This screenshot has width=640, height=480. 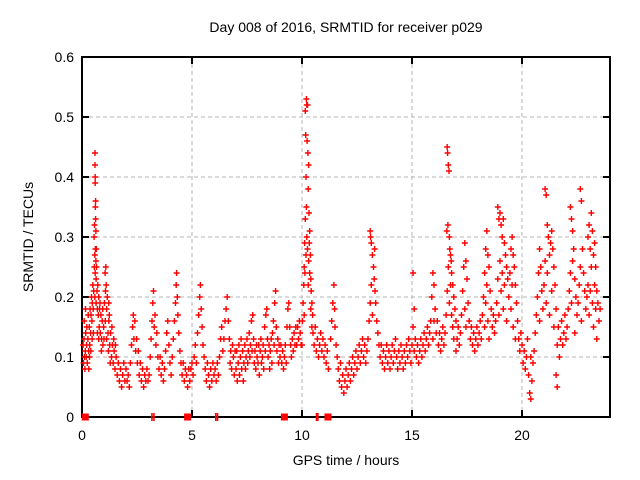 I want to click on y-tick-label: 0.3, so click(x=64, y=237).